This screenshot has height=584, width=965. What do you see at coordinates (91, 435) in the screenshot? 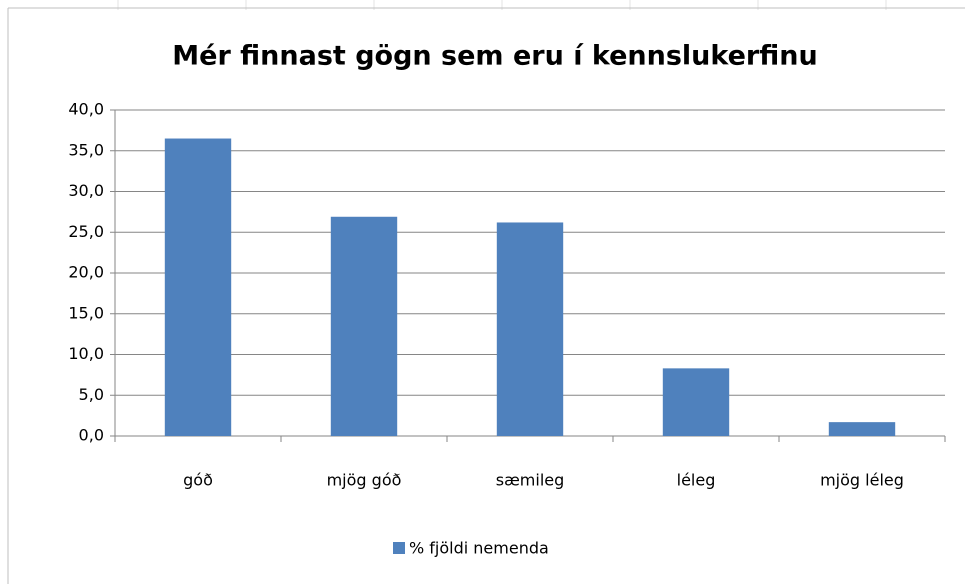
I see `y-tick-label: 0,0` at bounding box center [91, 435].